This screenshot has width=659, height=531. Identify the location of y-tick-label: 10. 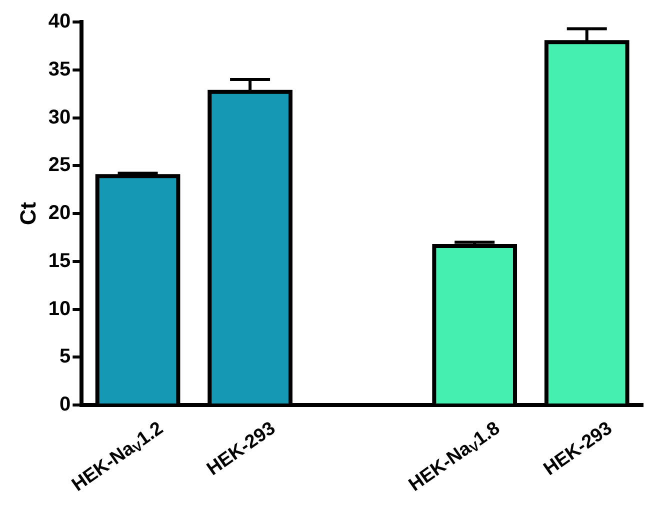
(59, 309).